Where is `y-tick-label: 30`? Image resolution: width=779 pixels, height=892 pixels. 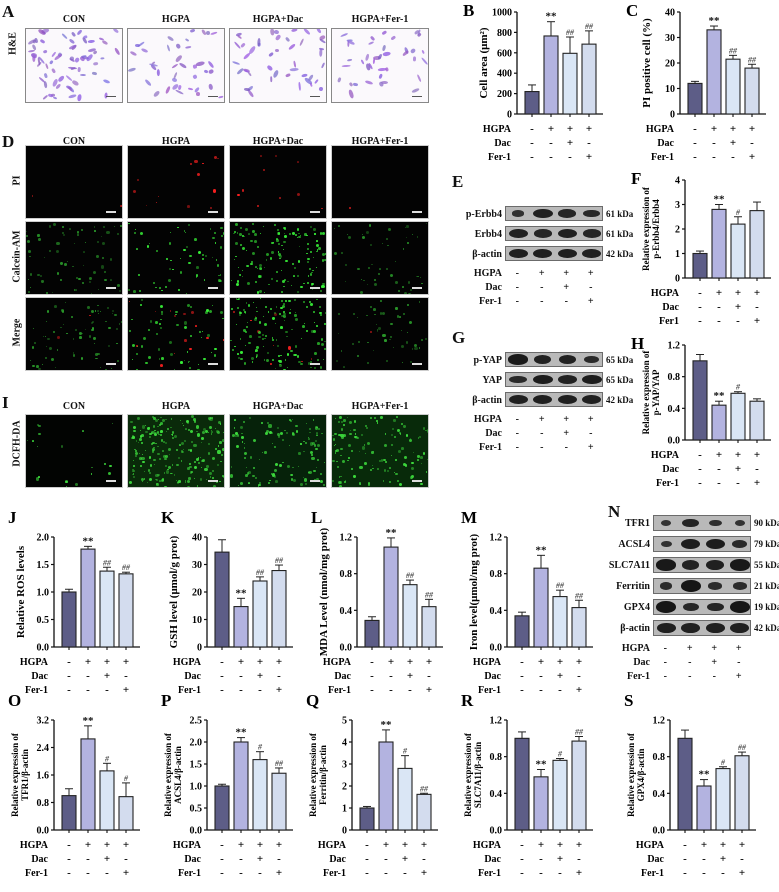
y-tick-label: 30 is located at coordinates (670, 38).